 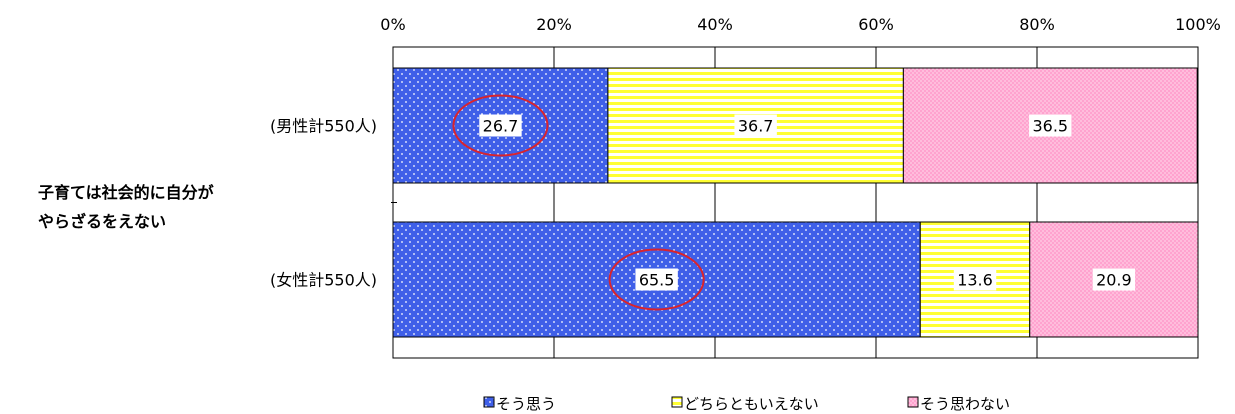 I want to click on x-axis-ticks: 0% 20% 40% 60% 80% 100%, so click(x=800, y=24).